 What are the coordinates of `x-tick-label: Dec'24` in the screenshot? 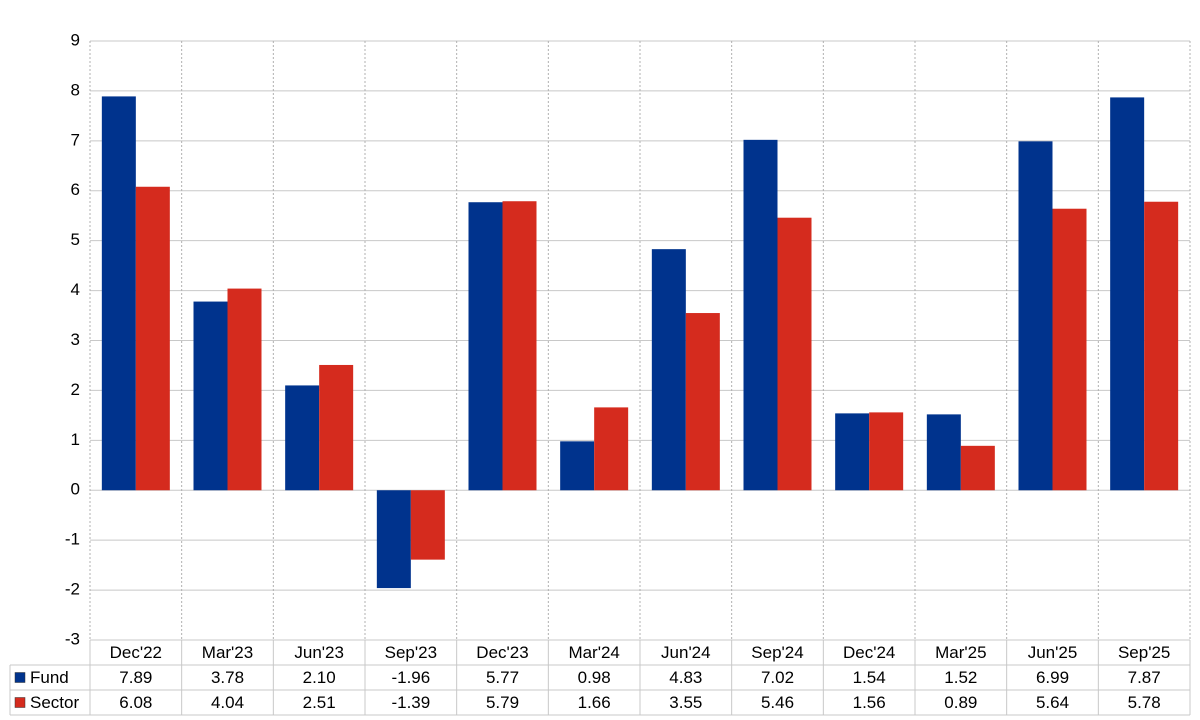 It's located at (869, 652).